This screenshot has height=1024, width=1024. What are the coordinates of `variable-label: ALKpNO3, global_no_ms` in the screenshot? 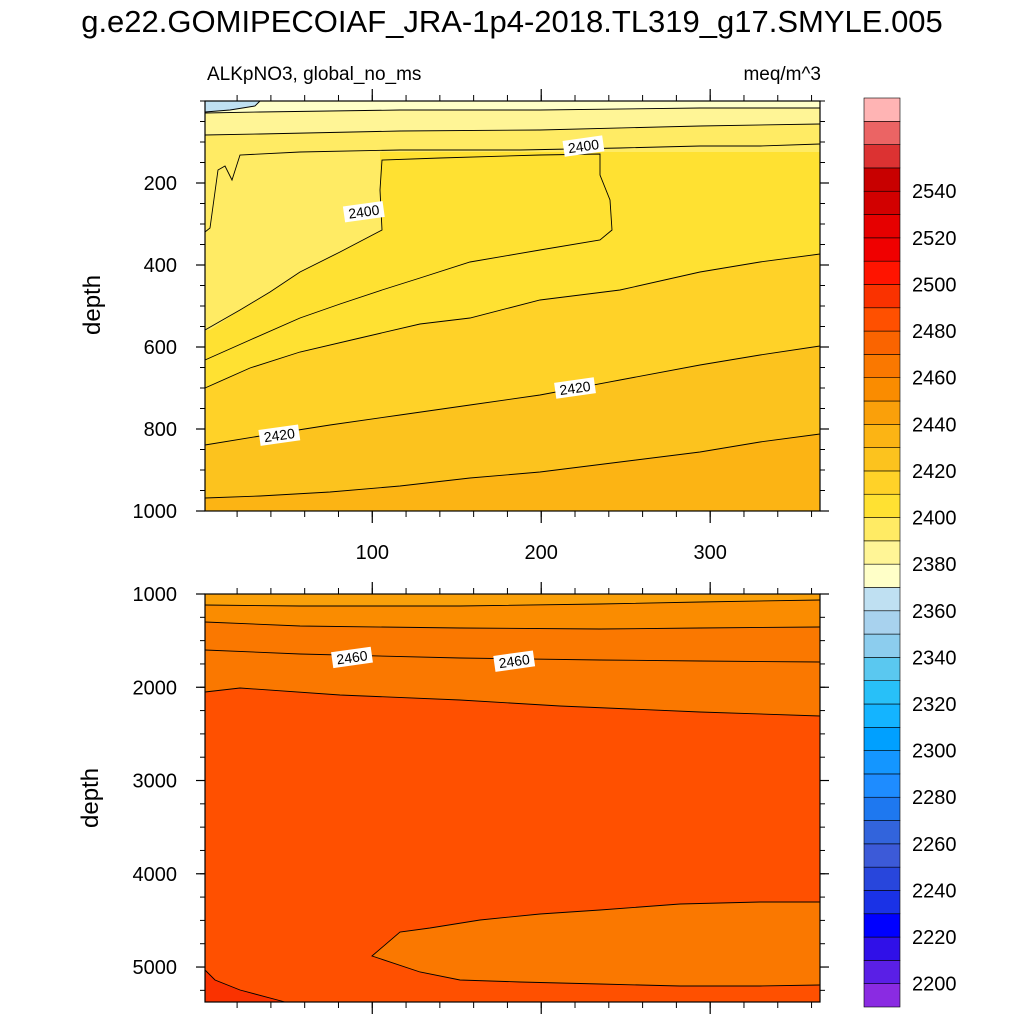 It's located at (314, 74).